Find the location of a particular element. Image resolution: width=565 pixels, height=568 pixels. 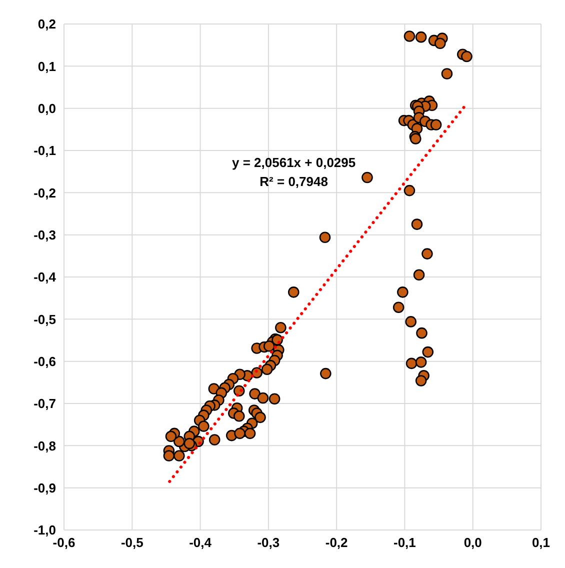

y-tick-label: -0,6 is located at coordinates (45, 361).